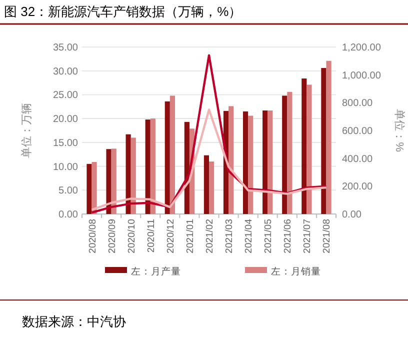 The width and height of the screenshot is (408, 342). What do you see at coordinates (151, 236) in the screenshot?
I see `x-tick-label: 2020/11` at bounding box center [151, 236].